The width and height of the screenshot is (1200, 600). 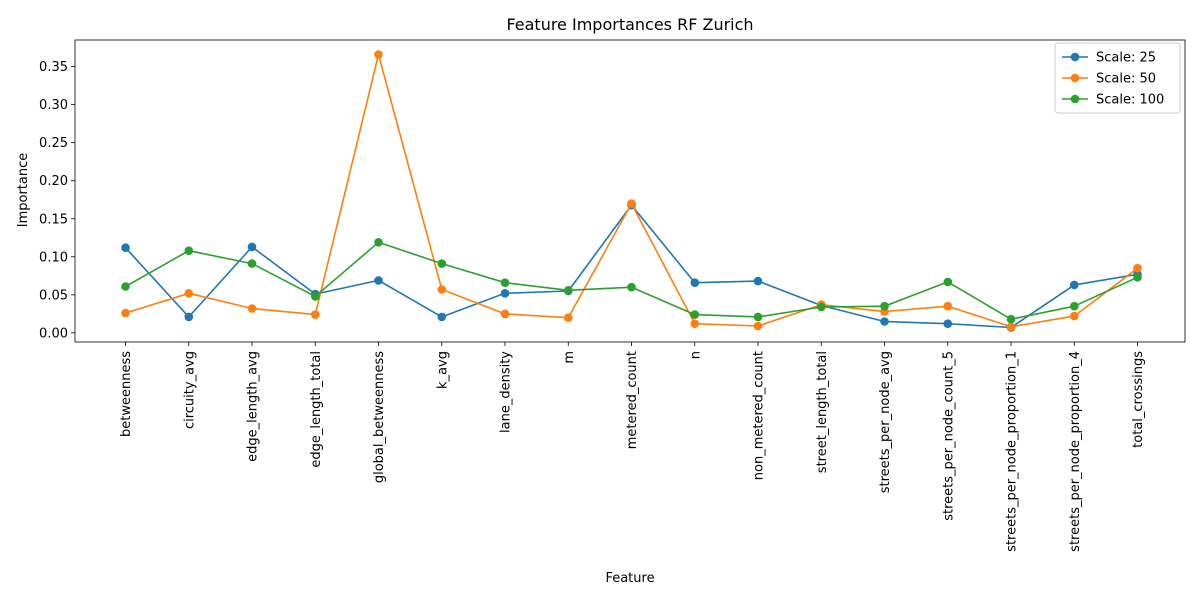 I want to click on x-tick-label: m, so click(x=569, y=357).